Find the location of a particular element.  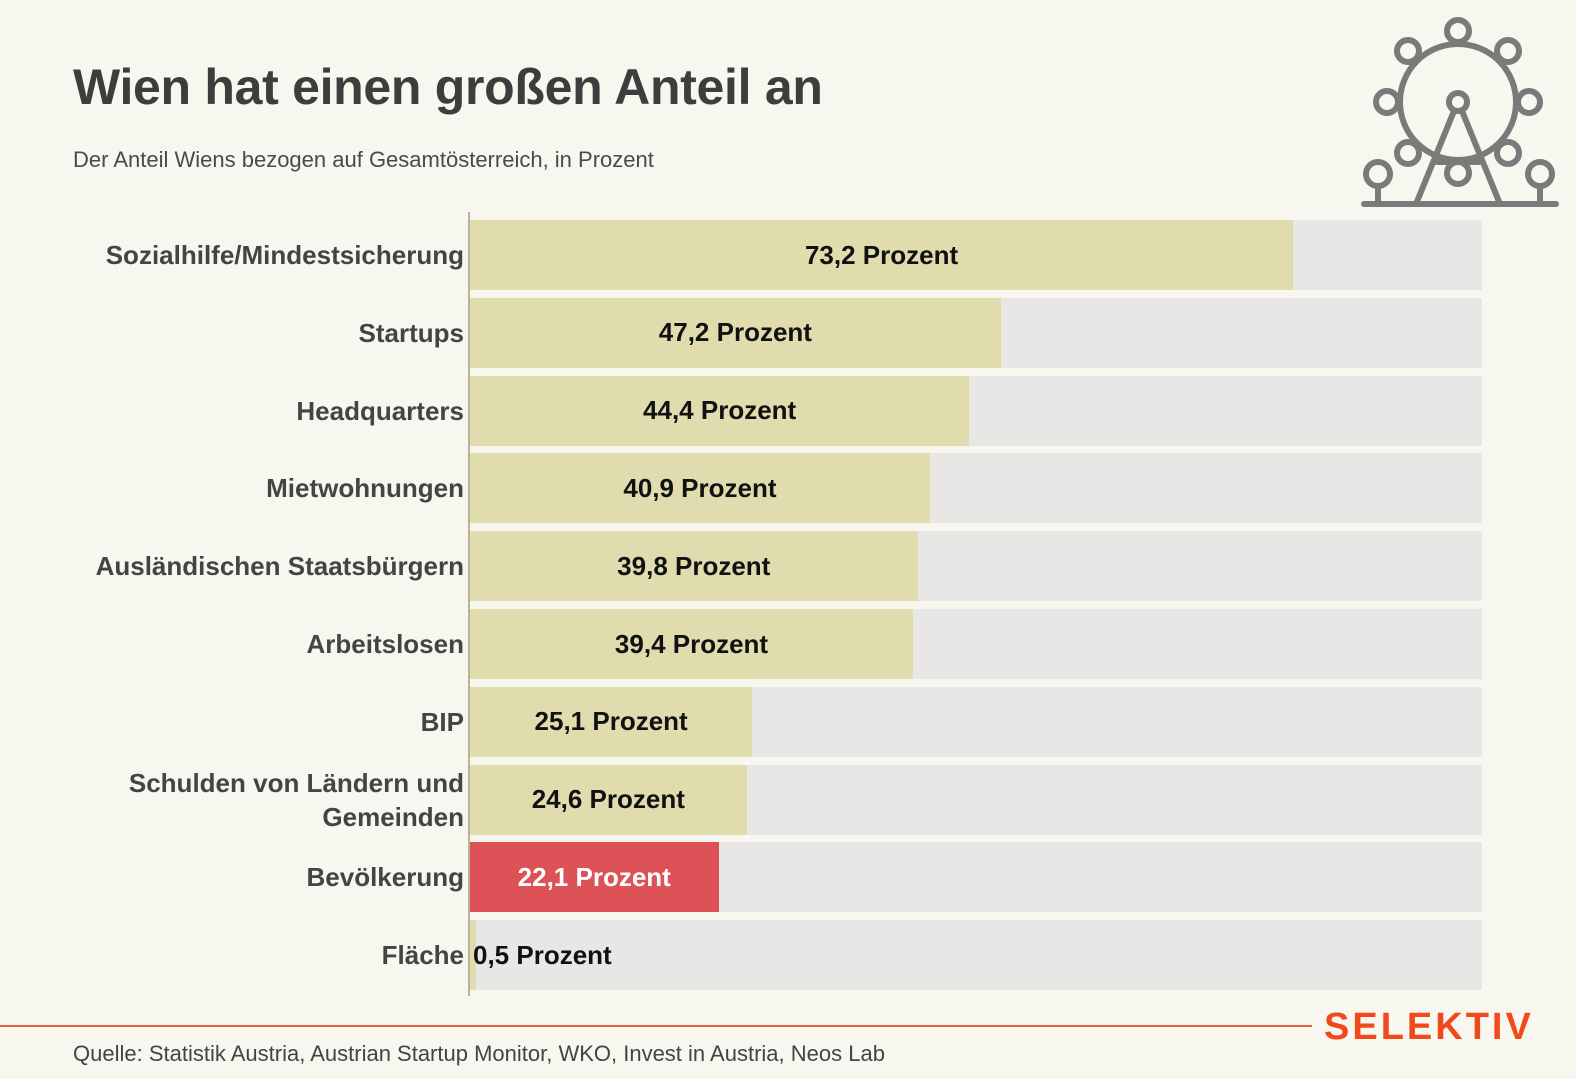

bar-row: Sozialhilfe/Mindestsicherung 73,2 Prozent is located at coordinates (788, 255).